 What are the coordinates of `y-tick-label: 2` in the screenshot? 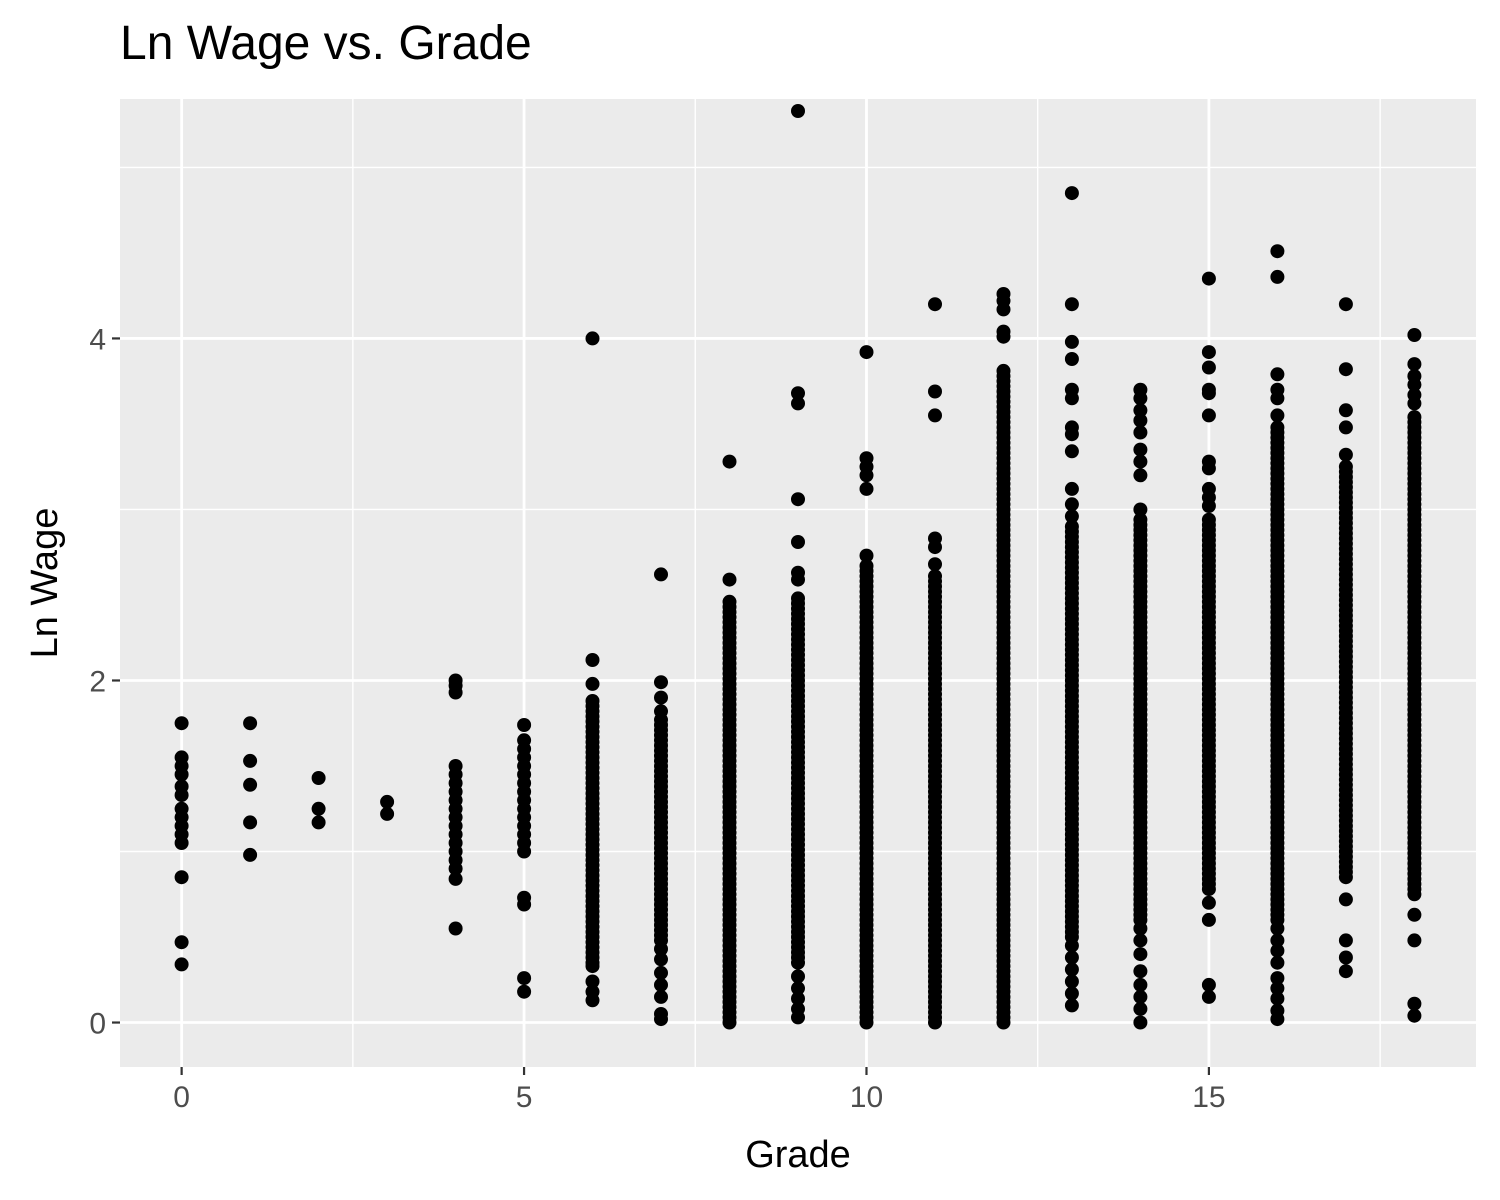 It's located at (97, 681).